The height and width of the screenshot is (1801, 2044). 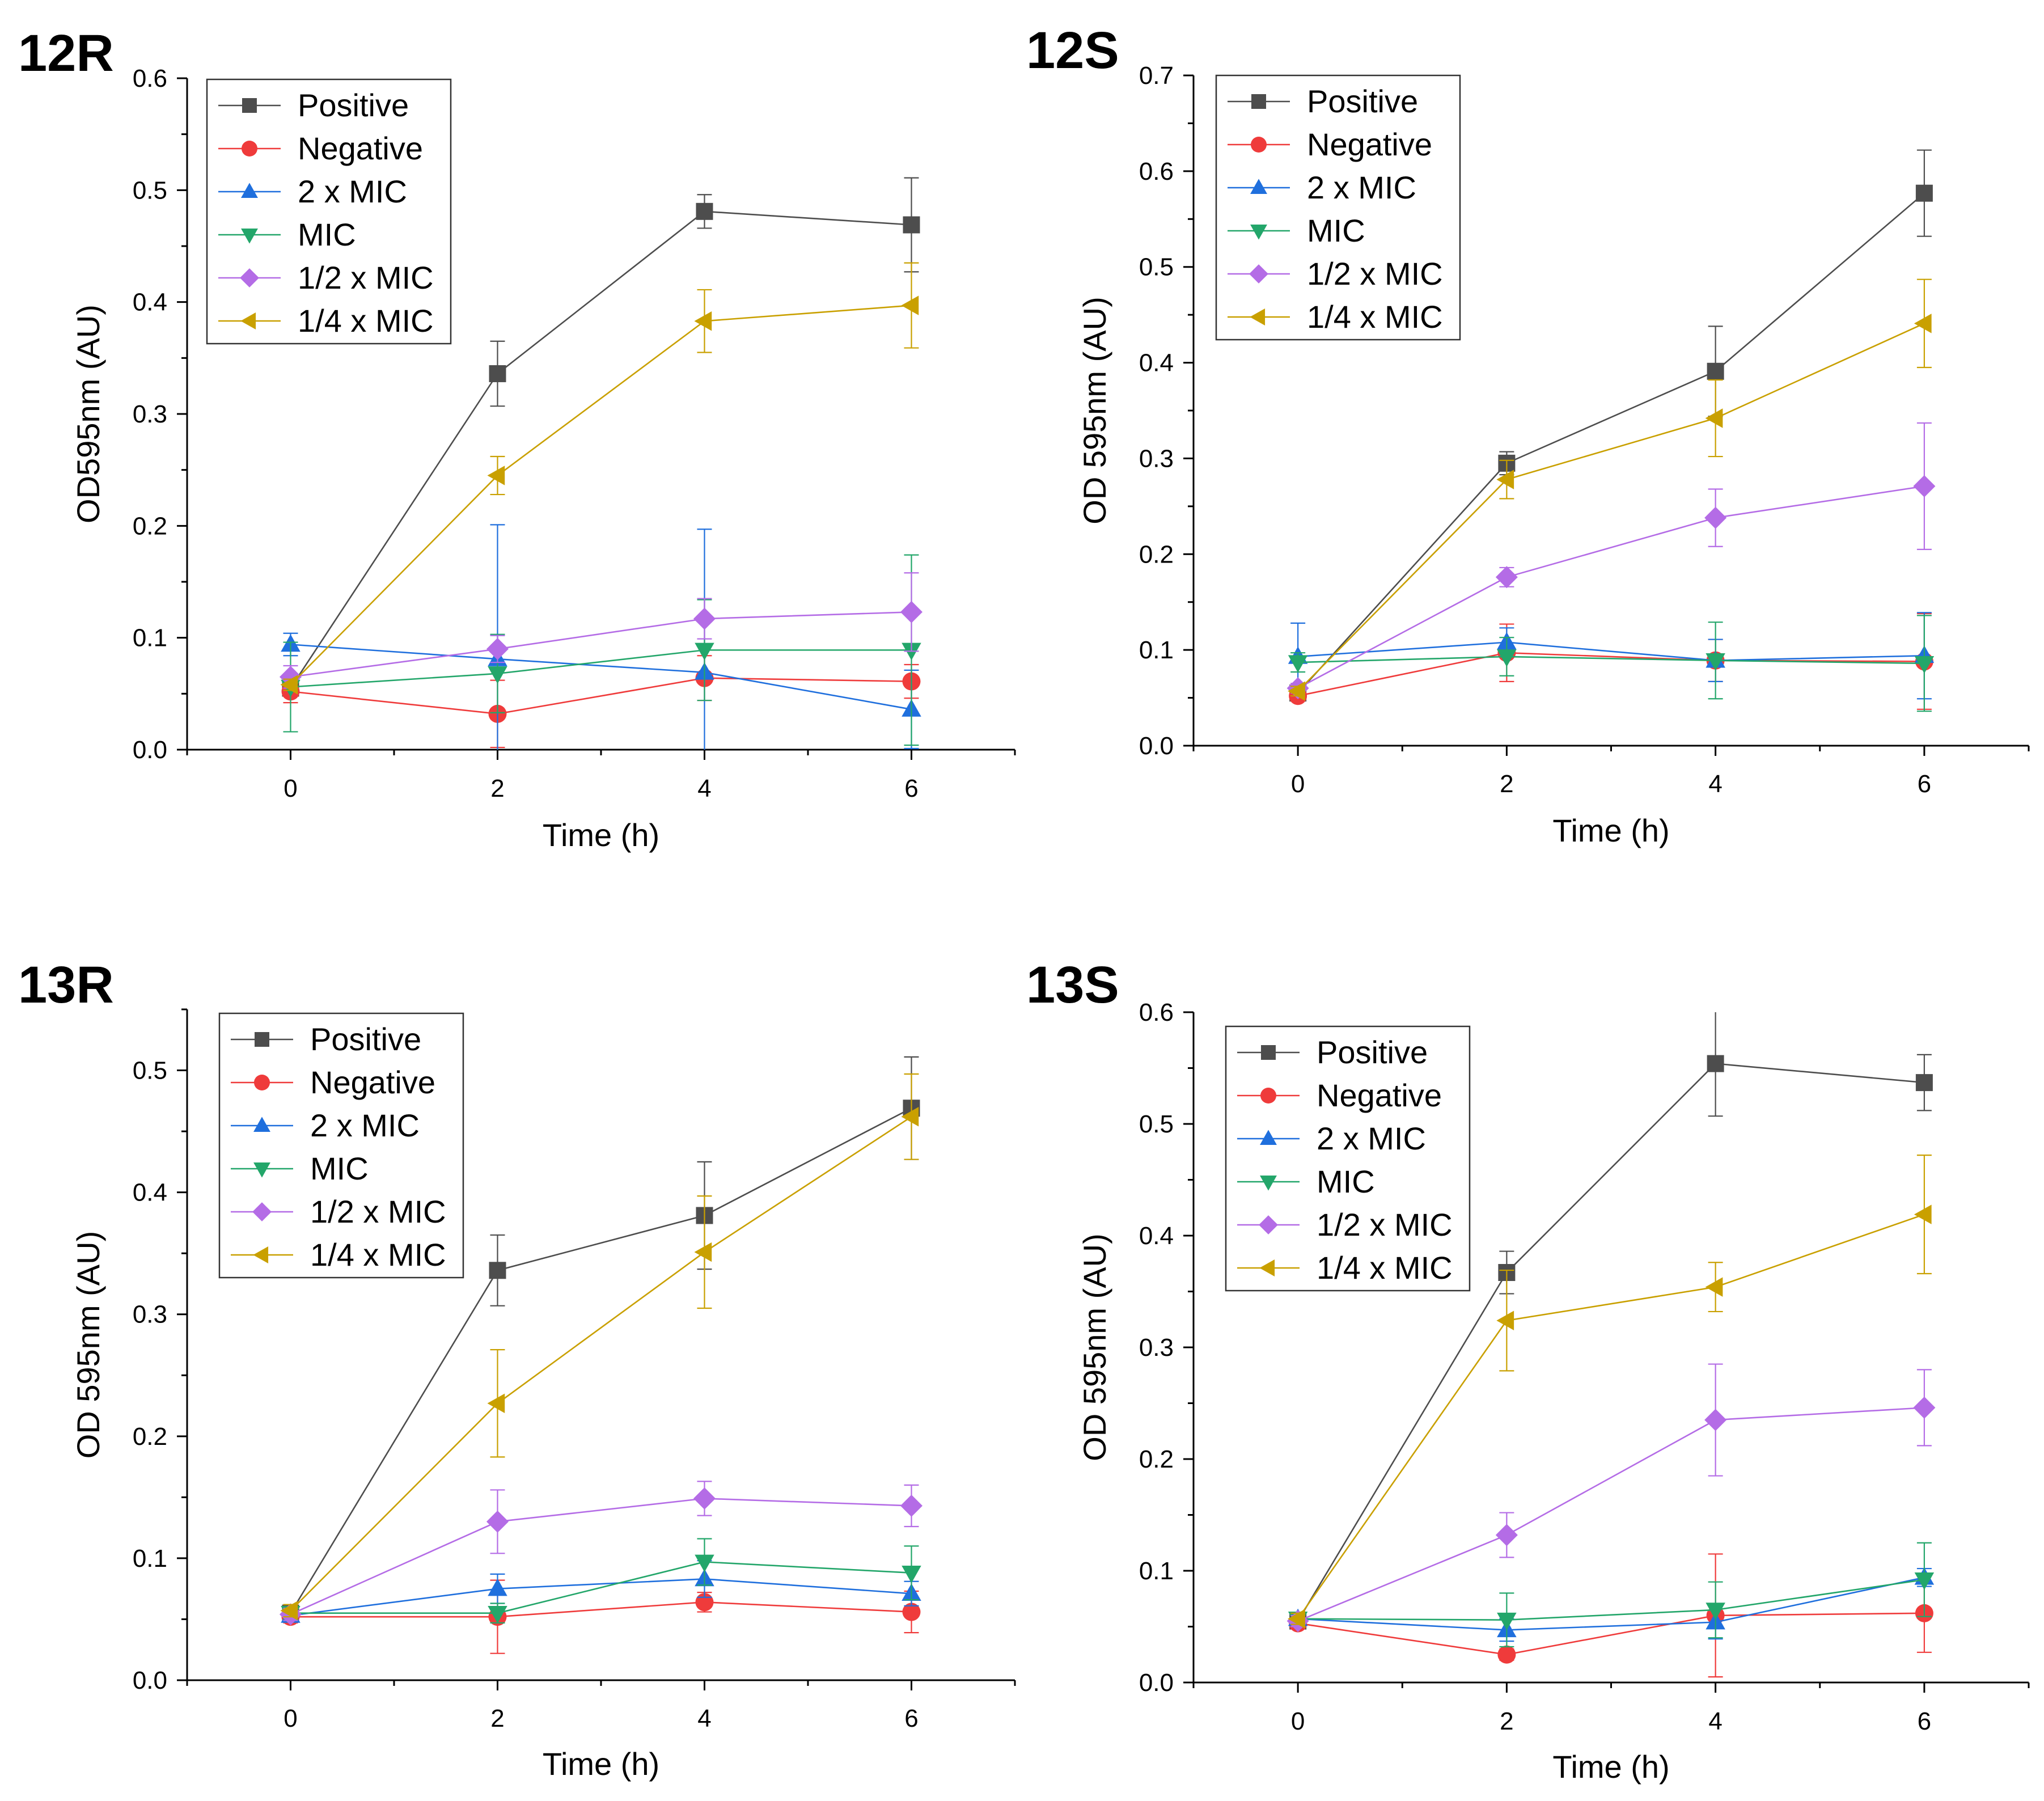 I want to click on y-tick-label: 0.5, so click(x=1156, y=1124).